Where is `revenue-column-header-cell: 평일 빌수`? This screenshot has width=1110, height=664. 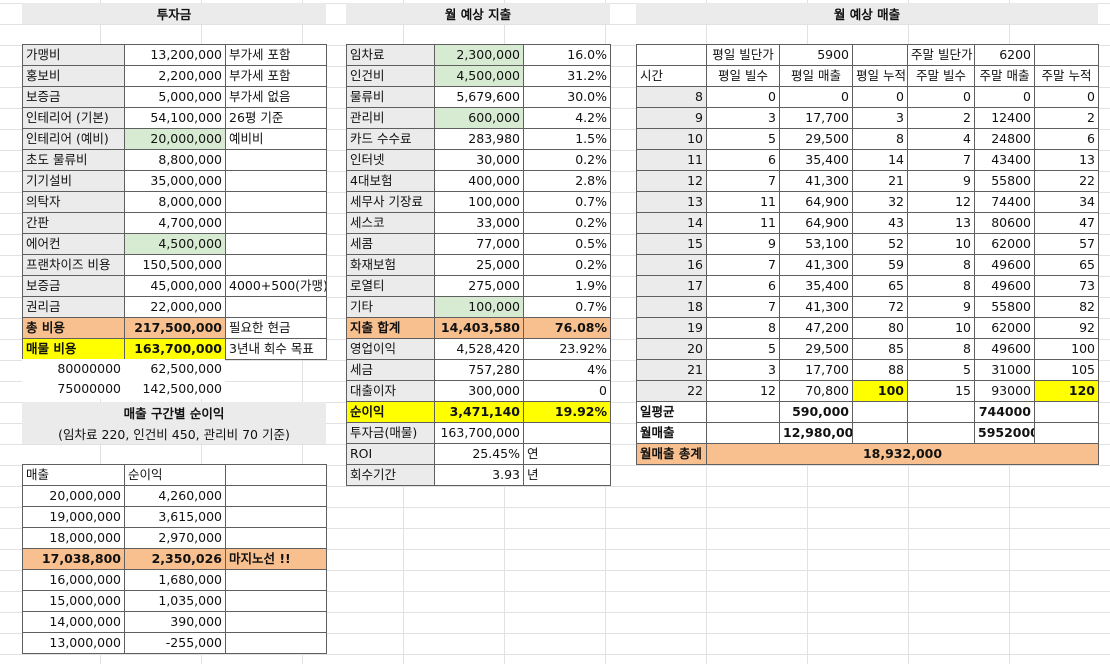
revenue-column-header-cell: 평일 빌수 is located at coordinates (743, 76).